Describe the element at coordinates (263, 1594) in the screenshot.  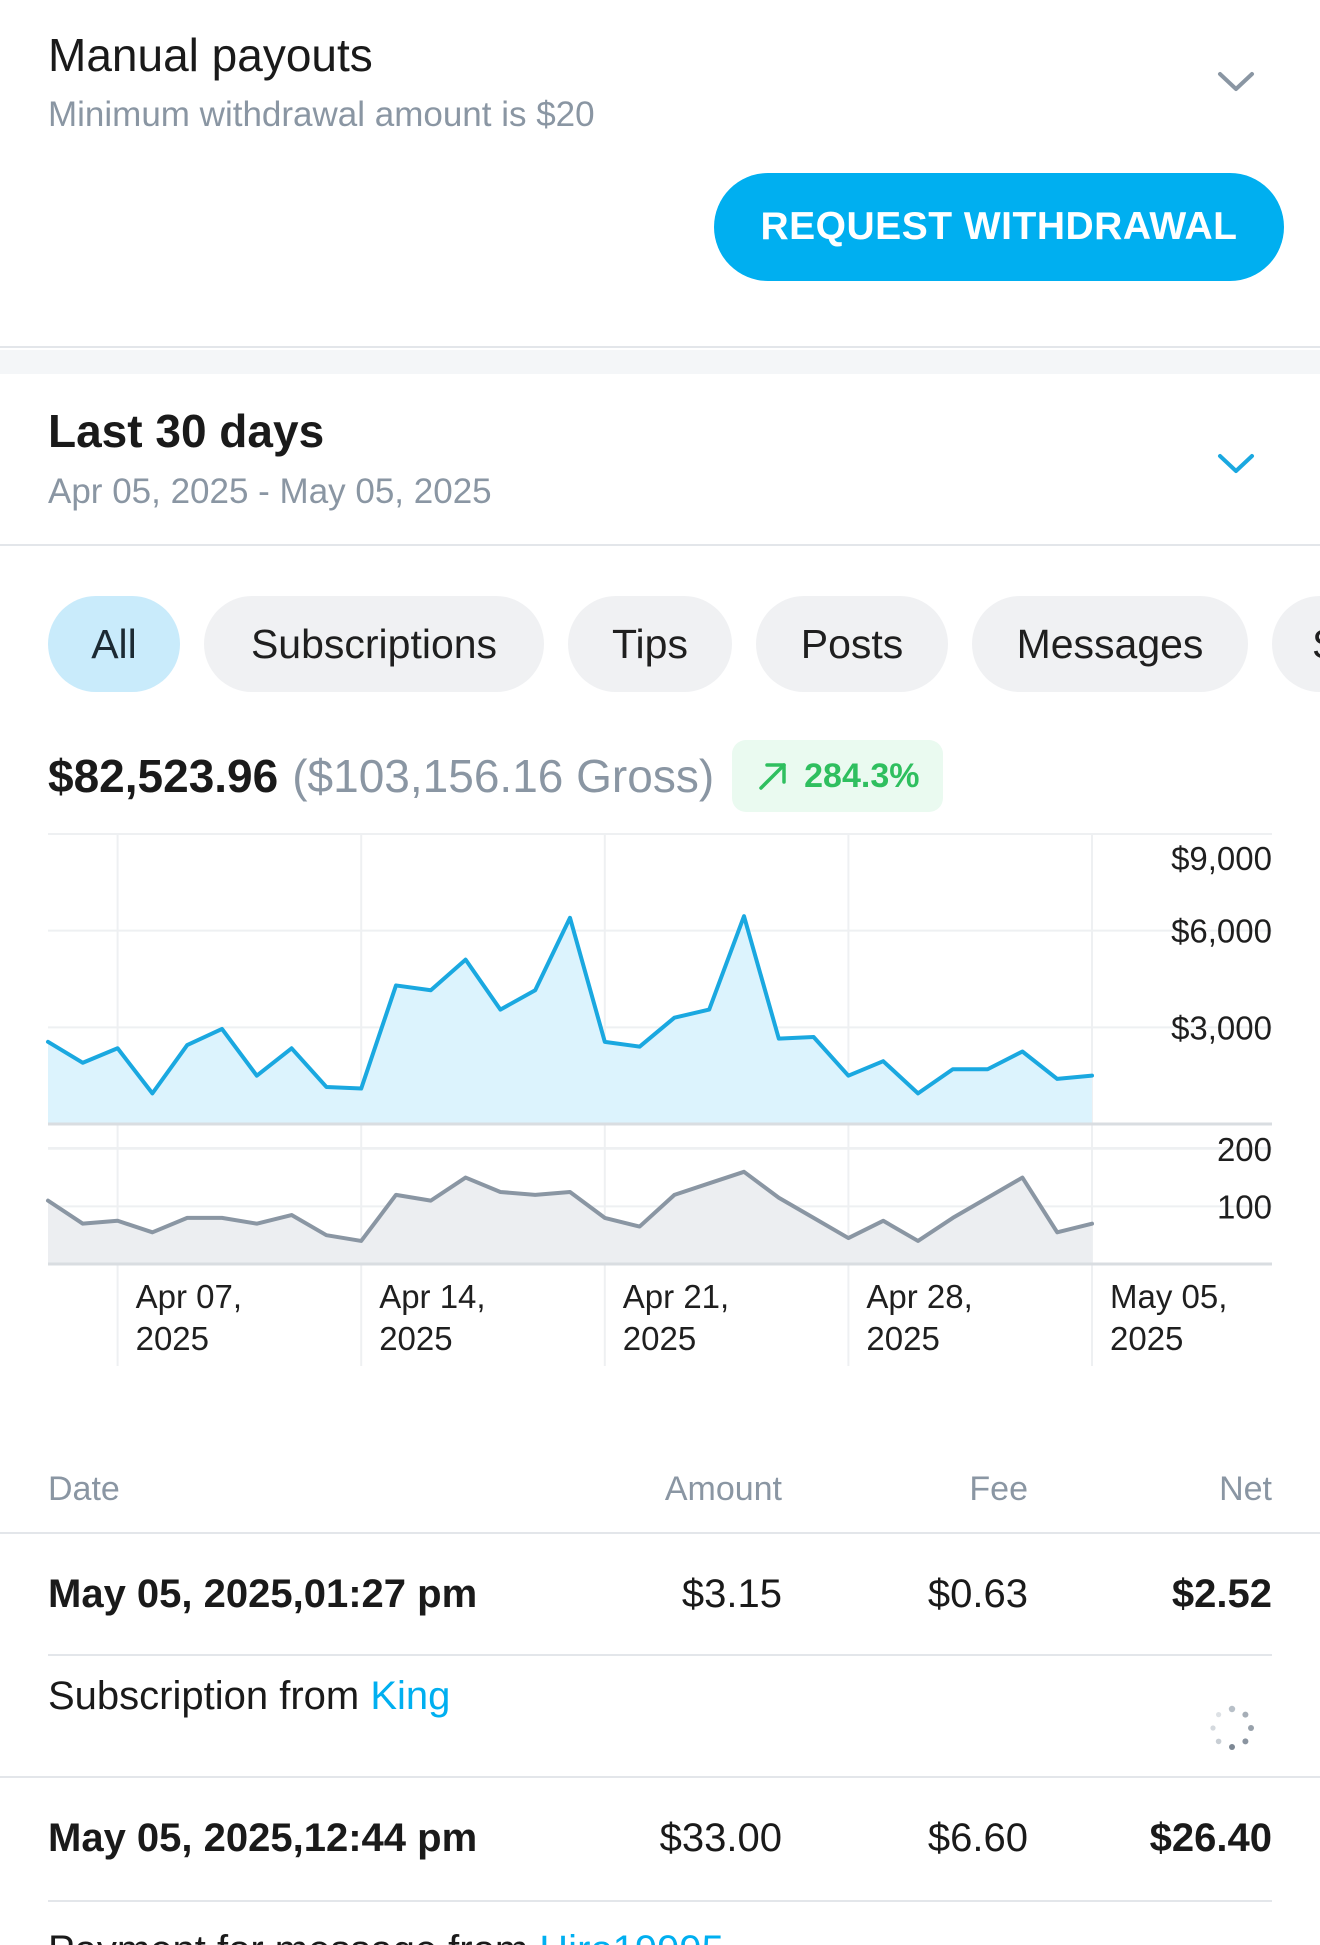
I see `transaction-date: May 05, 2025,01:27 pm` at that location.